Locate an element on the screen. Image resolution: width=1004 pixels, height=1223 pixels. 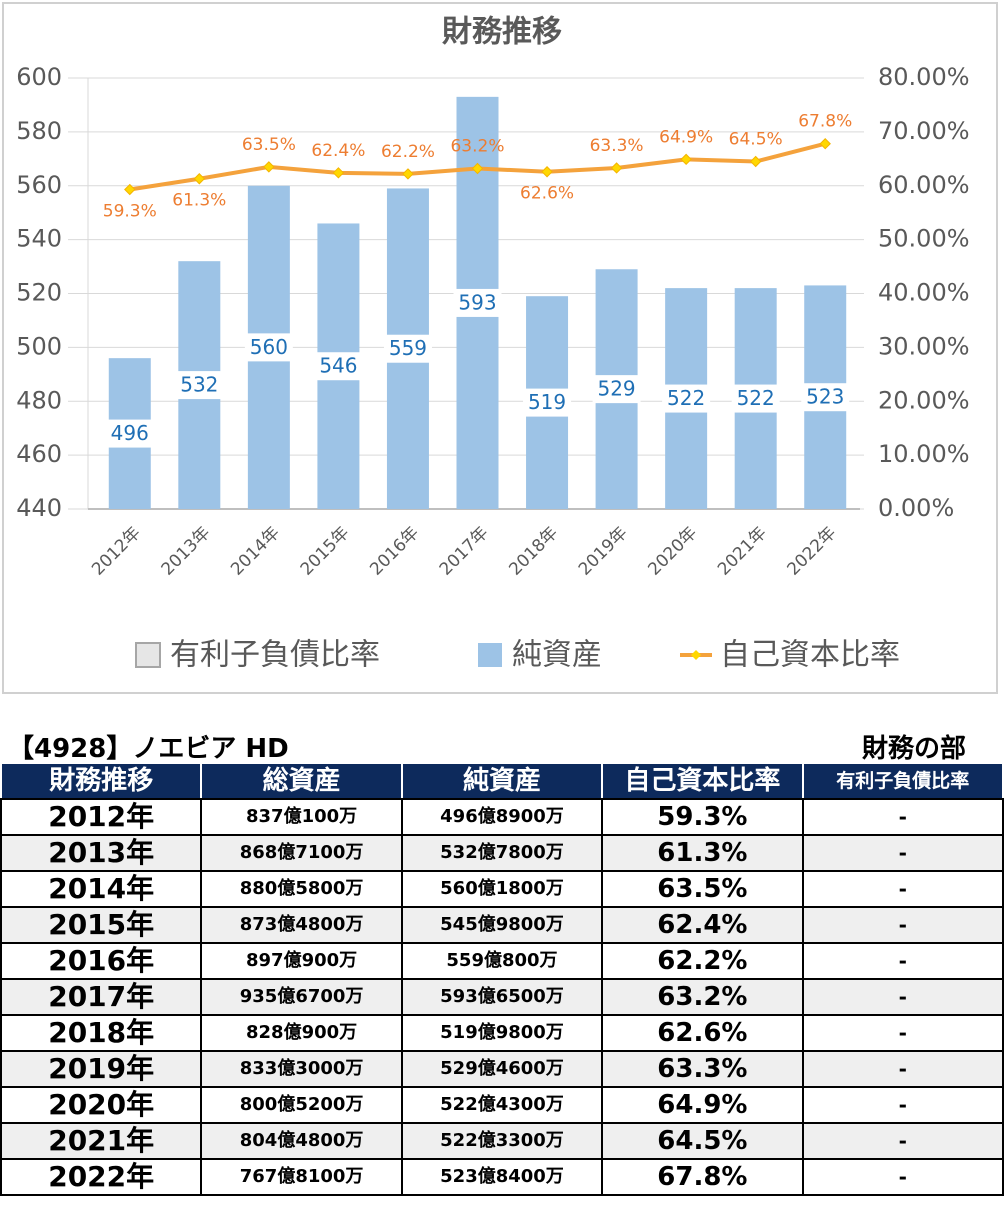
data-label: 593 is located at coordinates (477, 302).